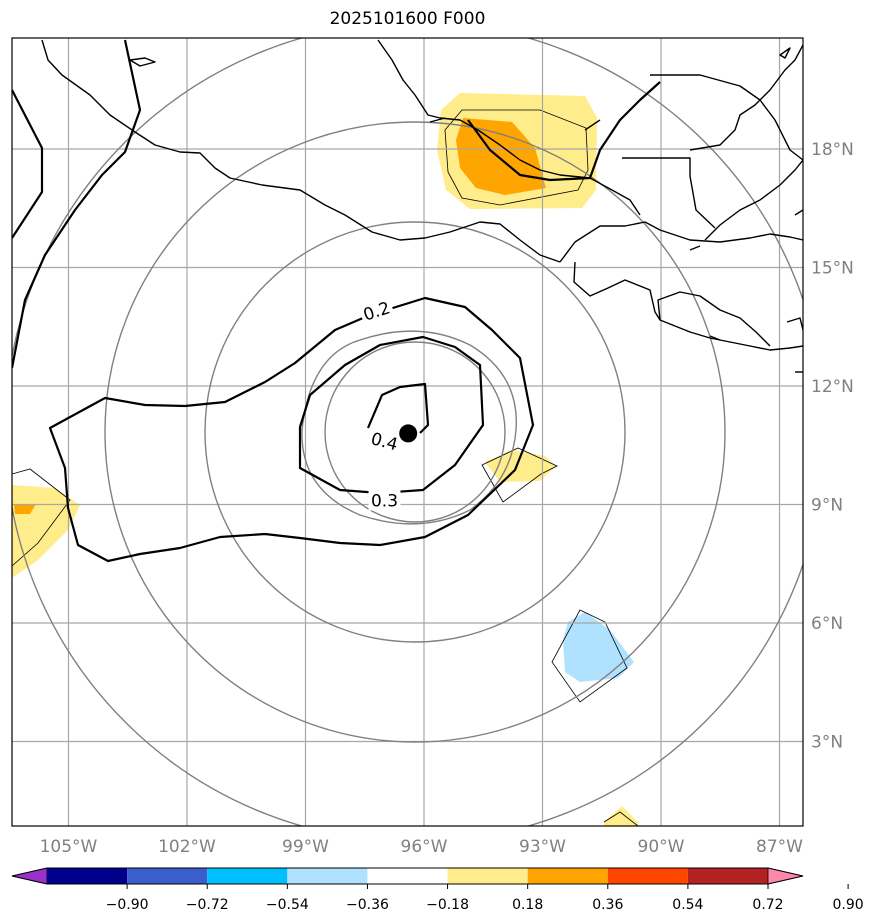  Describe the element at coordinates (832, 269) in the screenshot. I see `lat-tick-label: 15°N` at that location.